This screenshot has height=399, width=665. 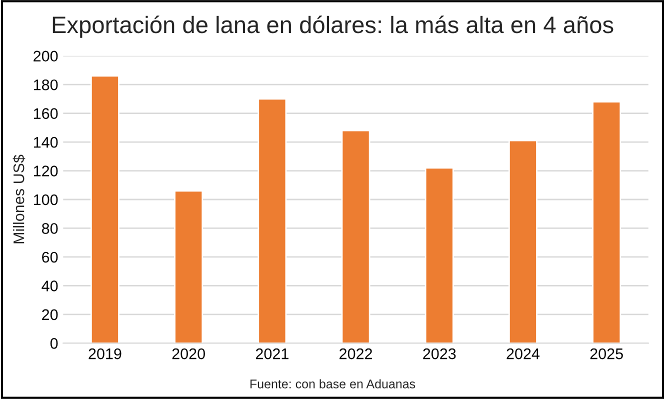 I want to click on y-tick-label: 140, so click(x=46, y=142).